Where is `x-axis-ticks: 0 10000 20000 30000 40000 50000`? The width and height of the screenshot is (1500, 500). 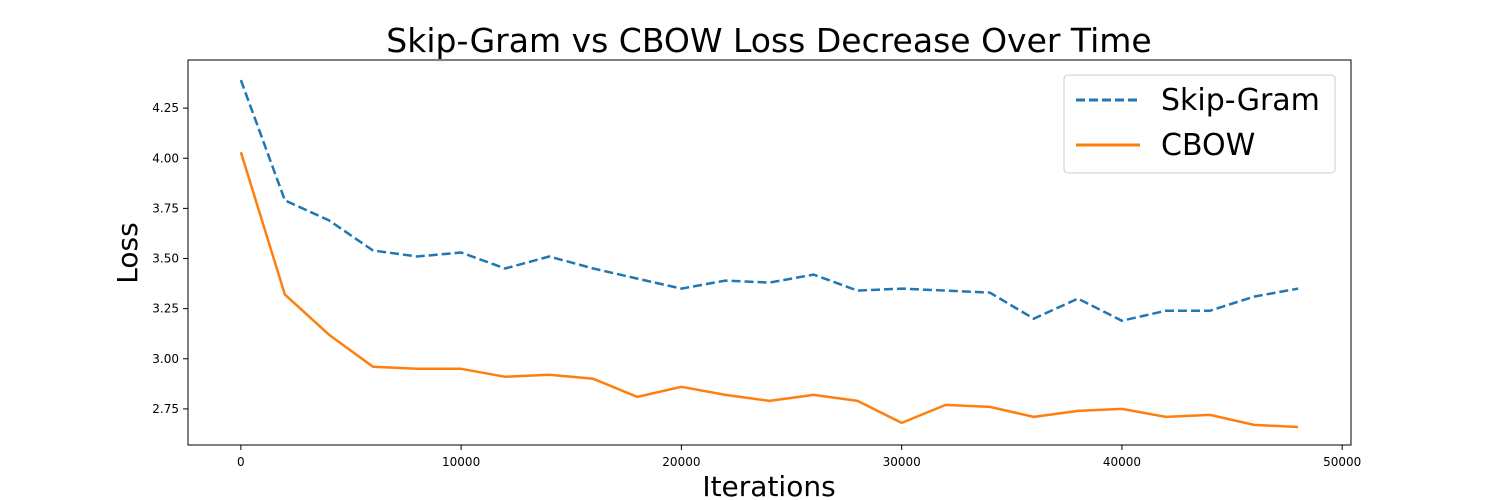
x-axis-ticks: 0 10000 20000 30000 40000 50000 is located at coordinates (799, 457).